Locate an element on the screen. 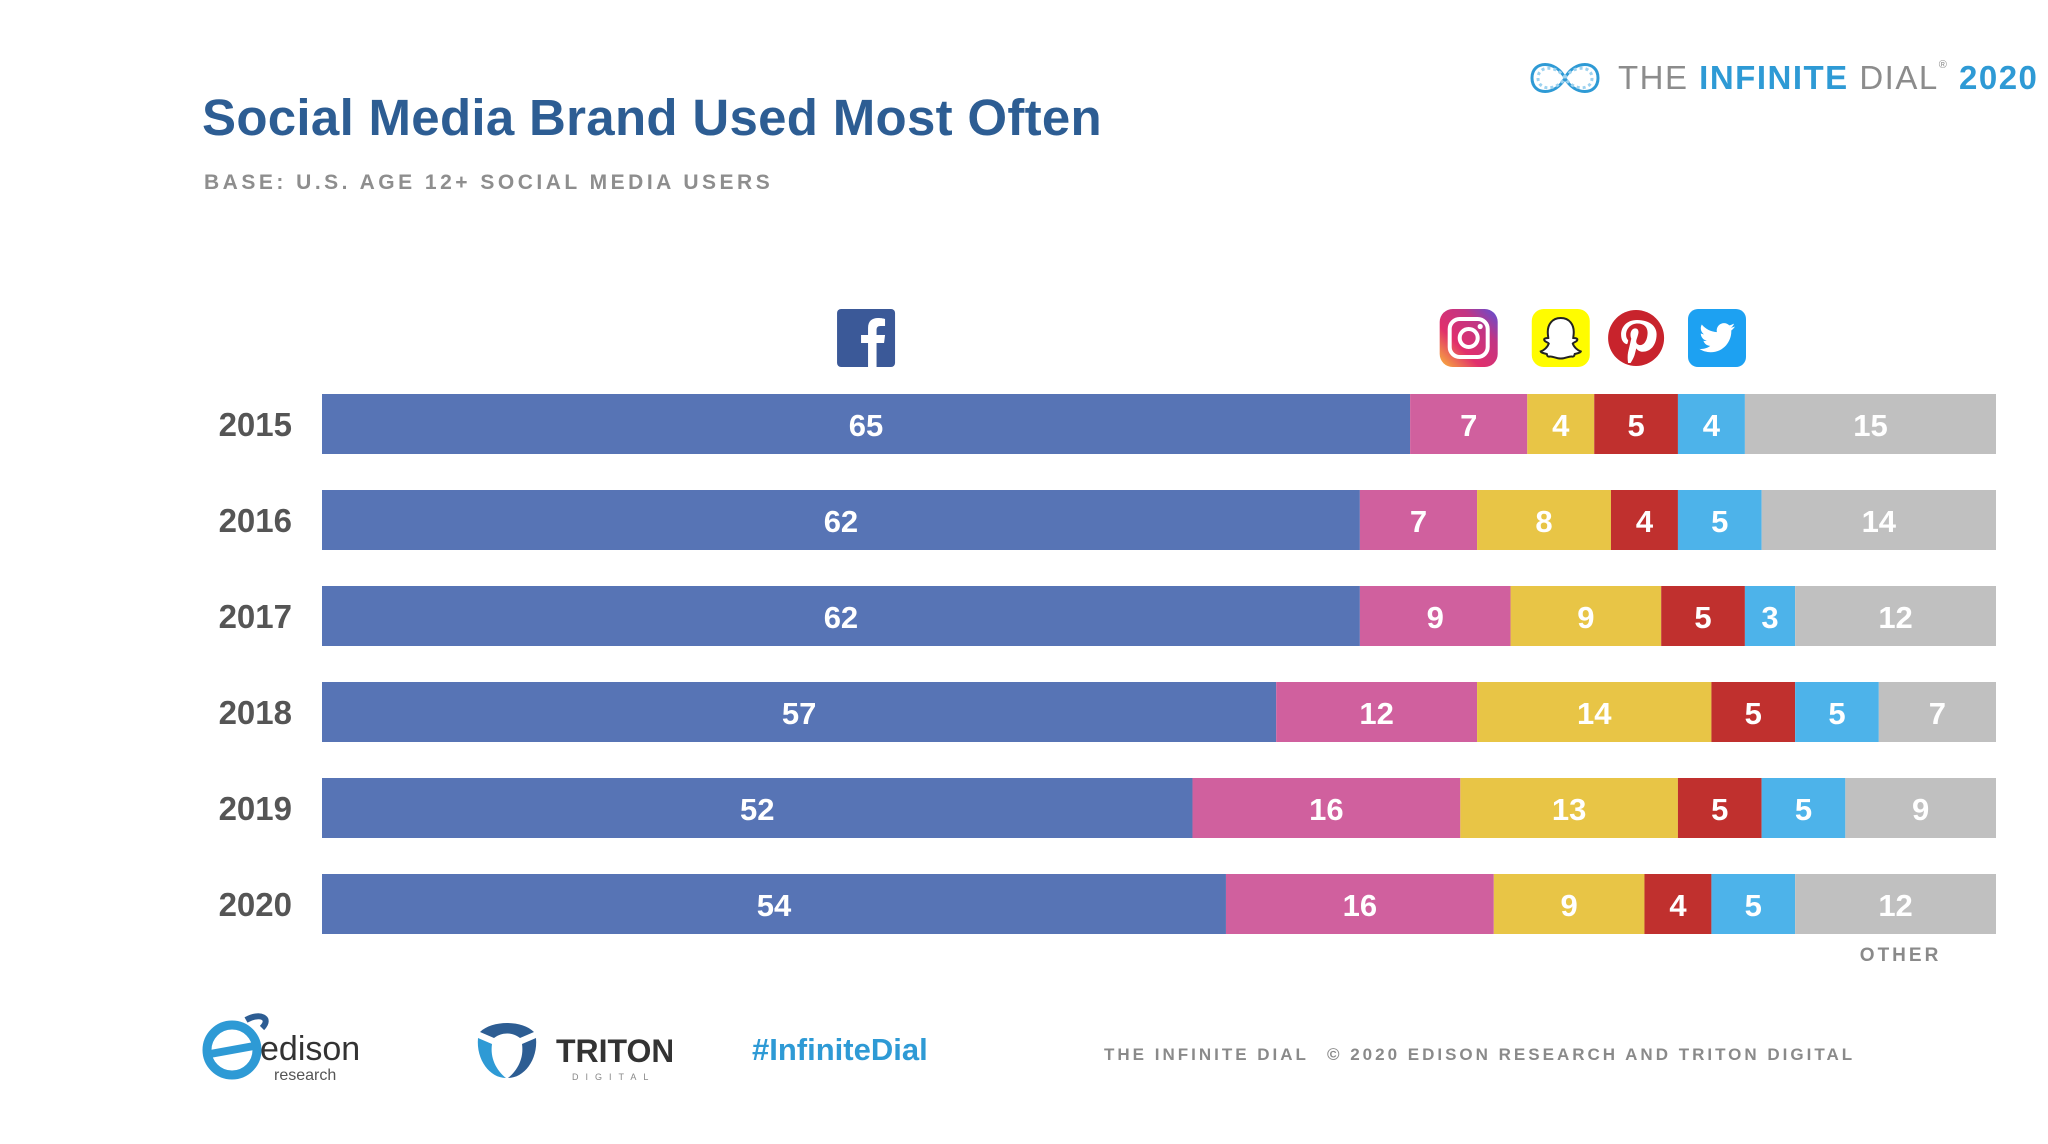  twitter-icon is located at coordinates (1717, 338).